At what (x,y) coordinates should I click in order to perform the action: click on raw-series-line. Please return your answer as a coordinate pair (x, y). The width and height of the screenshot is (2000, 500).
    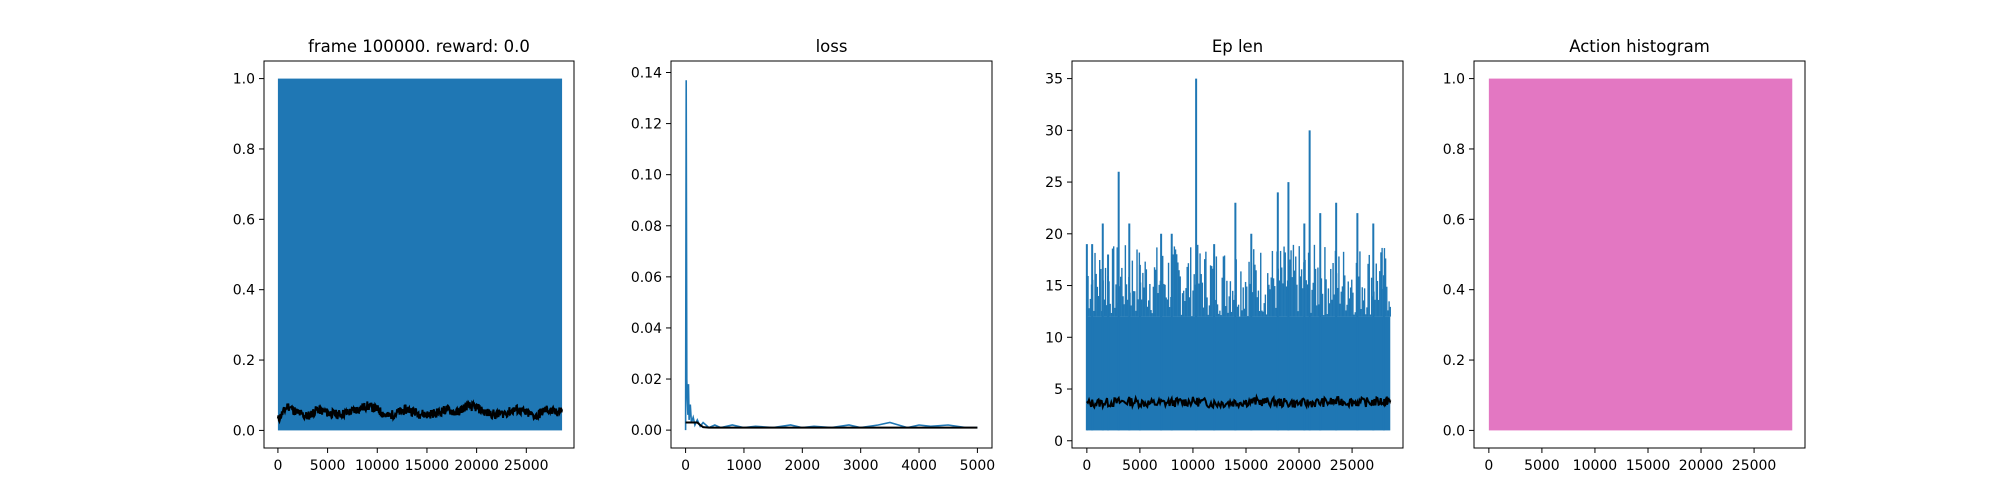
    Looking at the image, I should click on (831, 255).